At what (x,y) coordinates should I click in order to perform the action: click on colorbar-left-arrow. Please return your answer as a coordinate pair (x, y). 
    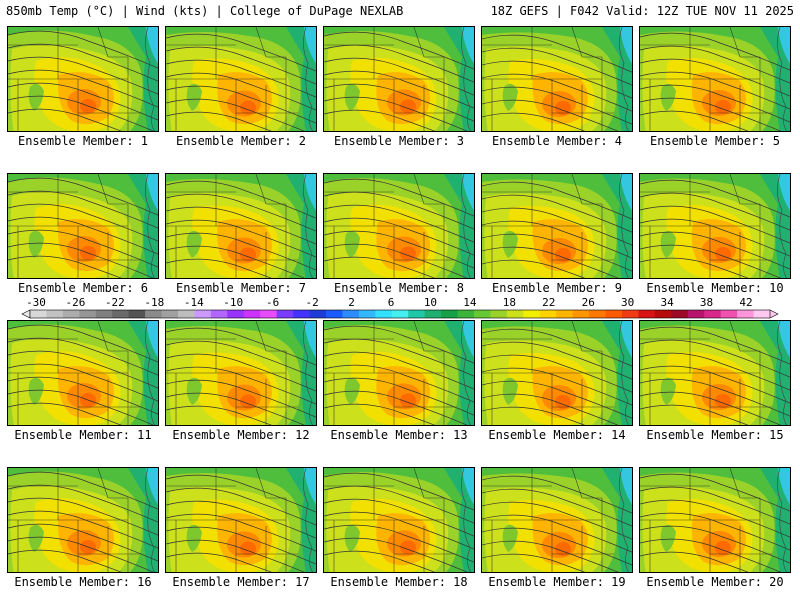
    Looking at the image, I should click on (26, 314).